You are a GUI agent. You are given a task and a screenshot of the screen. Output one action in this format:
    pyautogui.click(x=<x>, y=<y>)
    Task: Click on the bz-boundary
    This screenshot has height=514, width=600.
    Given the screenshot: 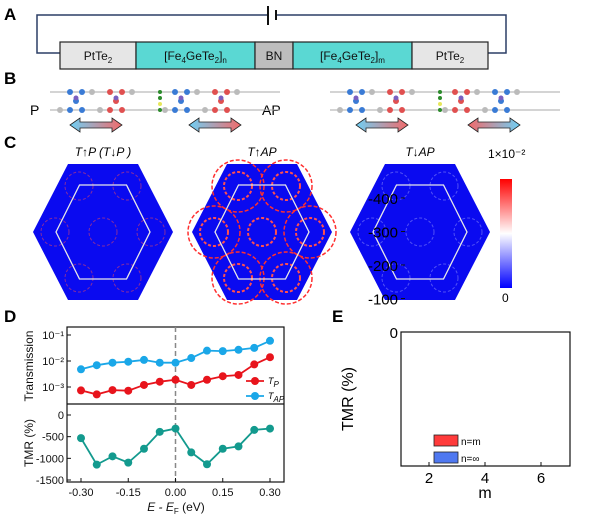 What is the action you would take?
    pyautogui.click(x=262, y=232)
    